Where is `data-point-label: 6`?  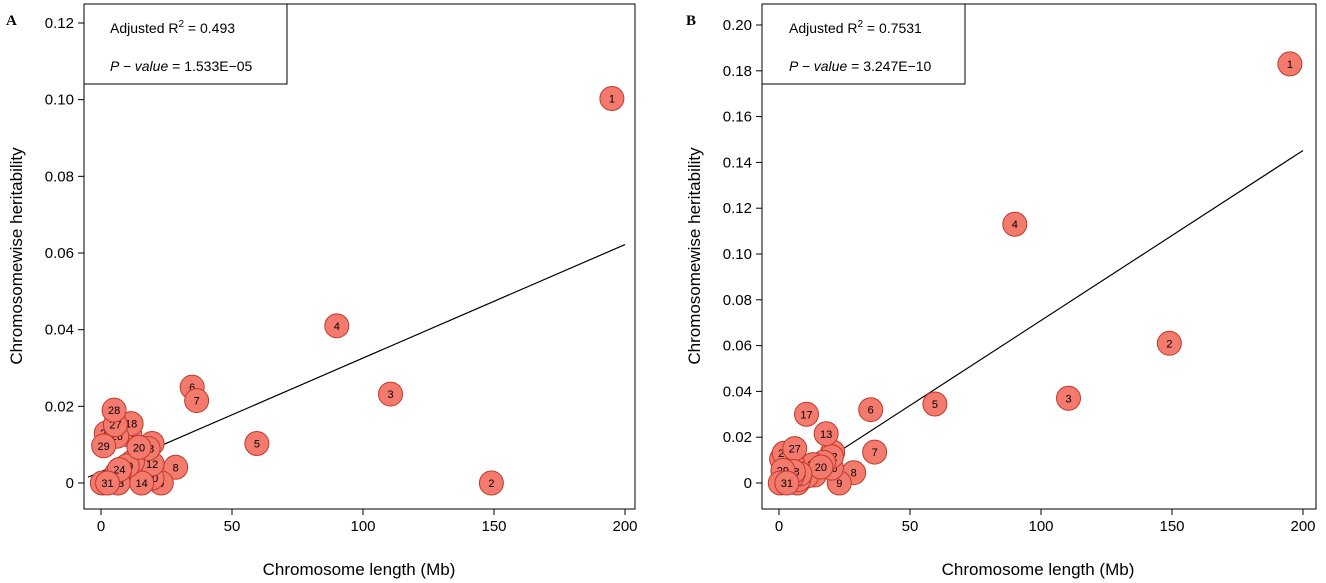 data-point-label: 6 is located at coordinates (871, 411).